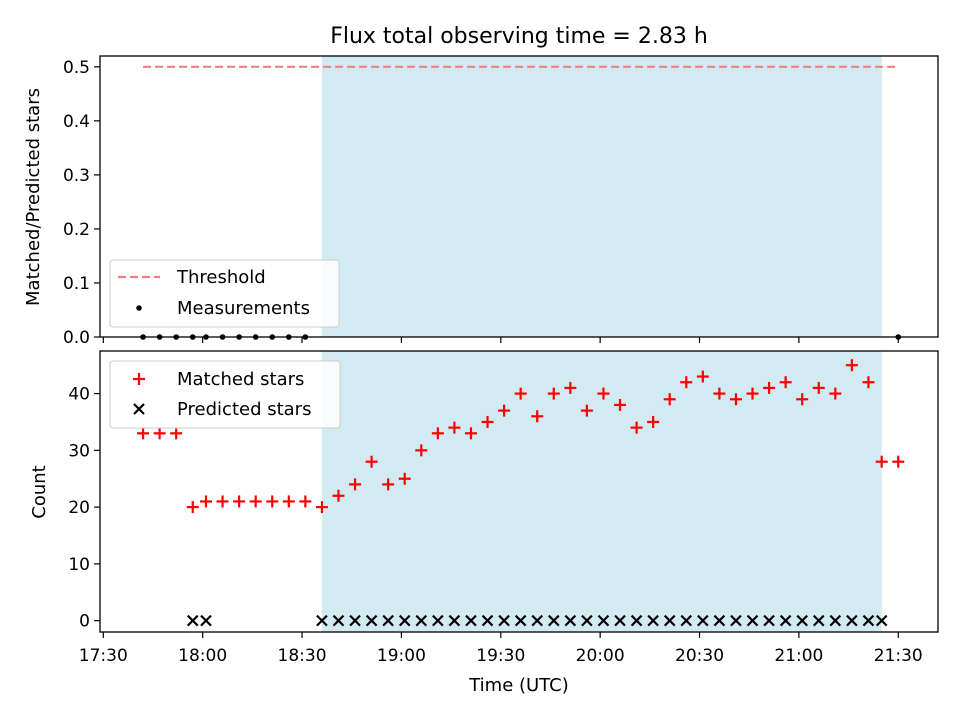 This screenshot has height=720, width=960. What do you see at coordinates (401, 656) in the screenshot?
I see `x-tick-label: 19:00` at bounding box center [401, 656].